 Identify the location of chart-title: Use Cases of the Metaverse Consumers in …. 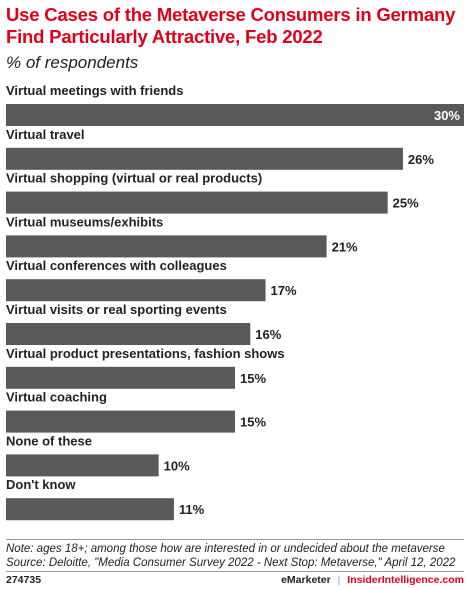
(231, 25).